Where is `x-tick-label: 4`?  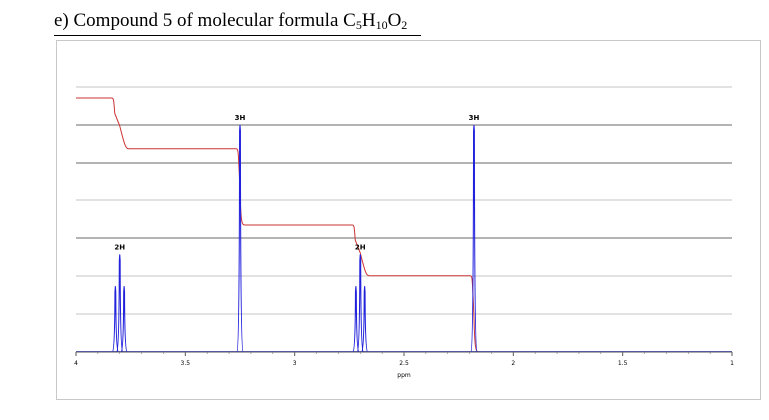
x-tick-label: 4 is located at coordinates (76, 363).